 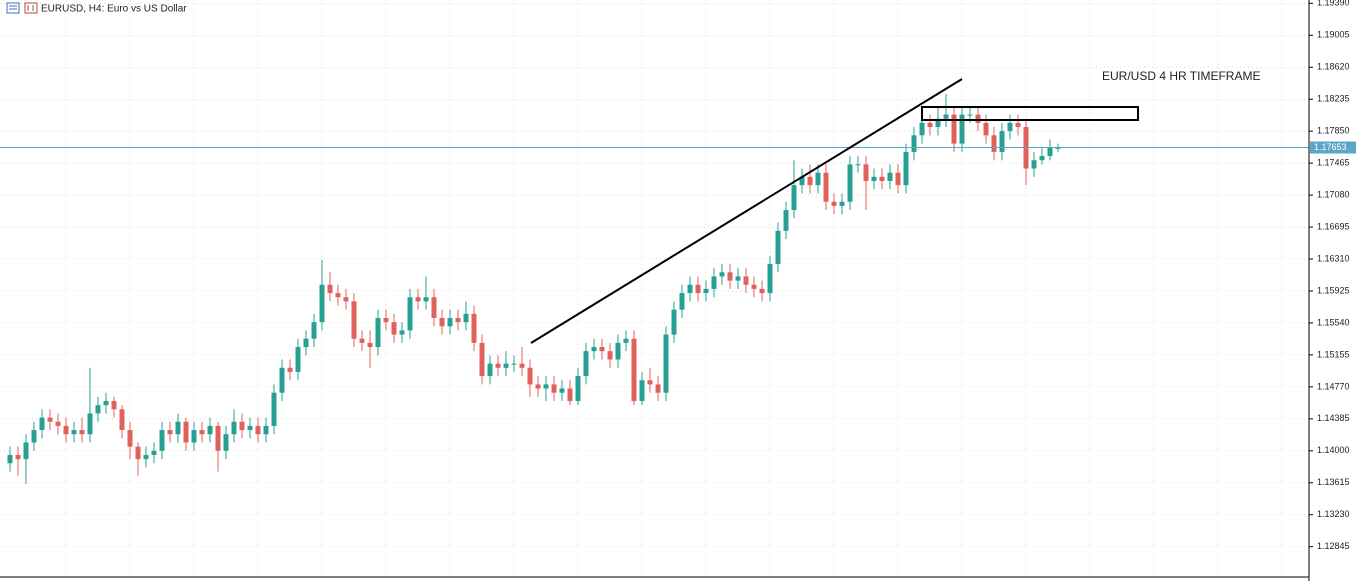 I want to click on y-tick-label: 1.15155, so click(x=1333, y=354).